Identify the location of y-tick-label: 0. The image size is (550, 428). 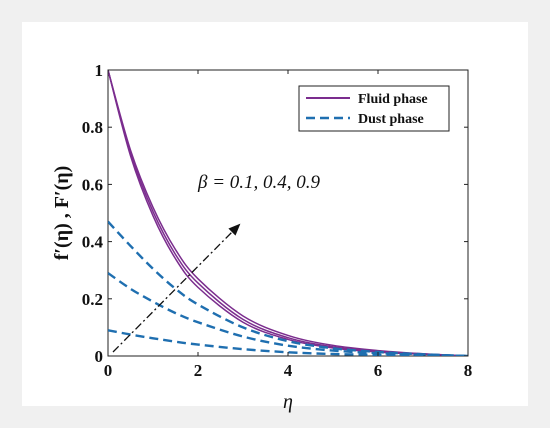
(99, 356).